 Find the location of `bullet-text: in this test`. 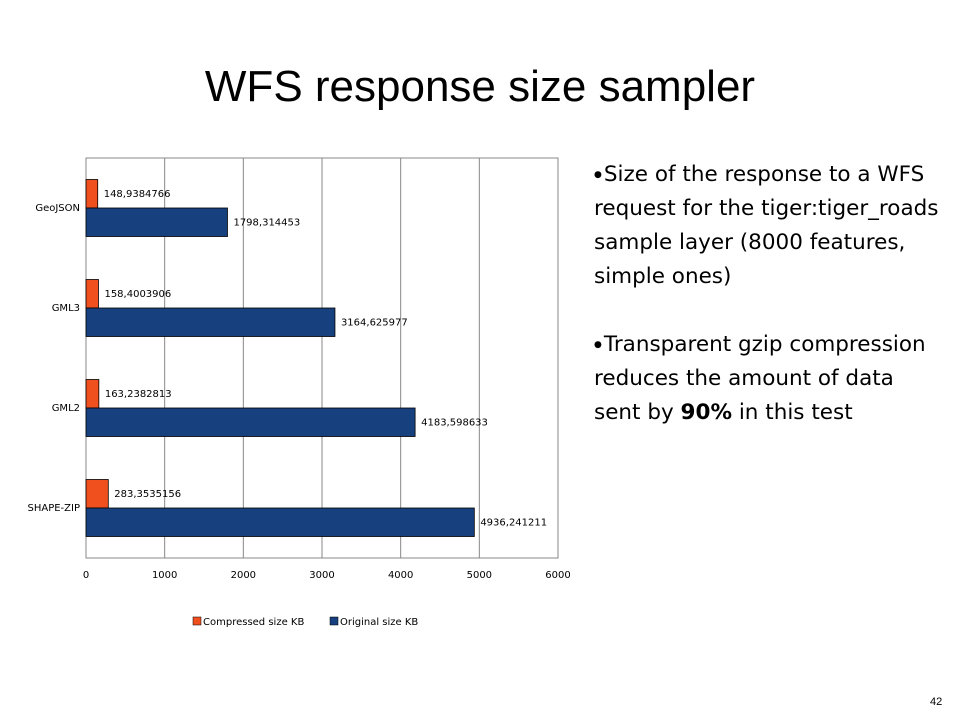

bullet-text: in this test is located at coordinates (792, 412).